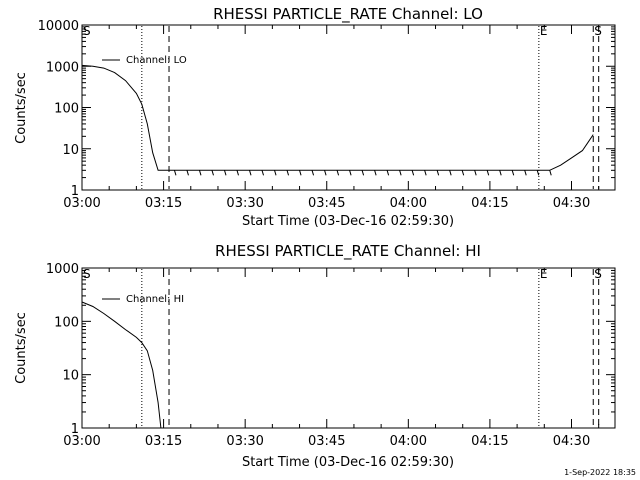 This screenshot has height=480, width=640. Describe the element at coordinates (348, 221) in the screenshot. I see `panel-lo-xlabel: Start Time (03-Dec-16 02:59:30)` at that location.